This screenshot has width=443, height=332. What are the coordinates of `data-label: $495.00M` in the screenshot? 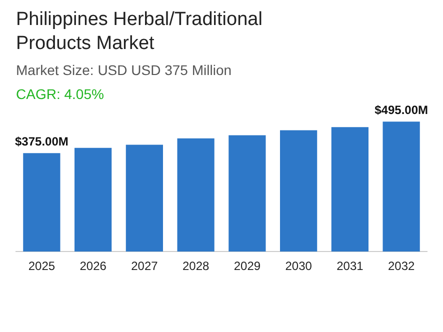 It's located at (401, 109).